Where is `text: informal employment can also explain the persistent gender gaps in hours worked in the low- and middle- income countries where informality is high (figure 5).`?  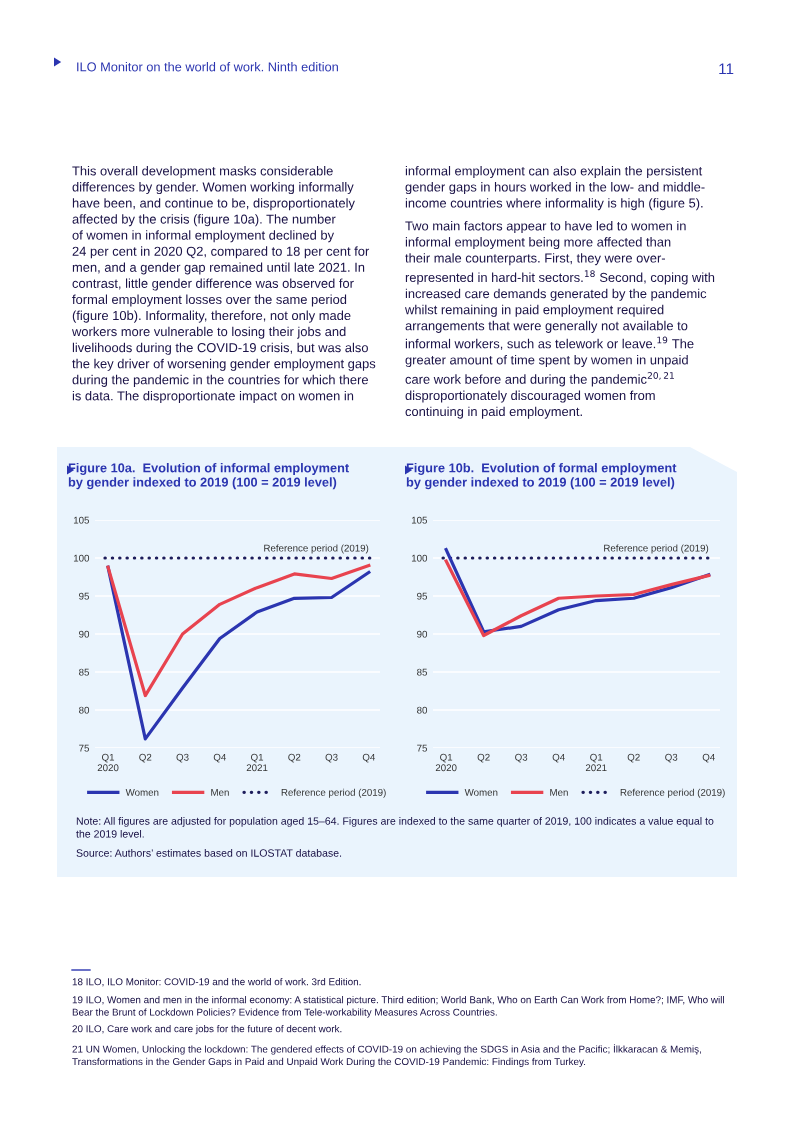 text: informal employment can also explain the persistent gender gaps in hours worked in the low- and middle- income countries where informality is high (figure 5). is located at coordinates (555, 188).